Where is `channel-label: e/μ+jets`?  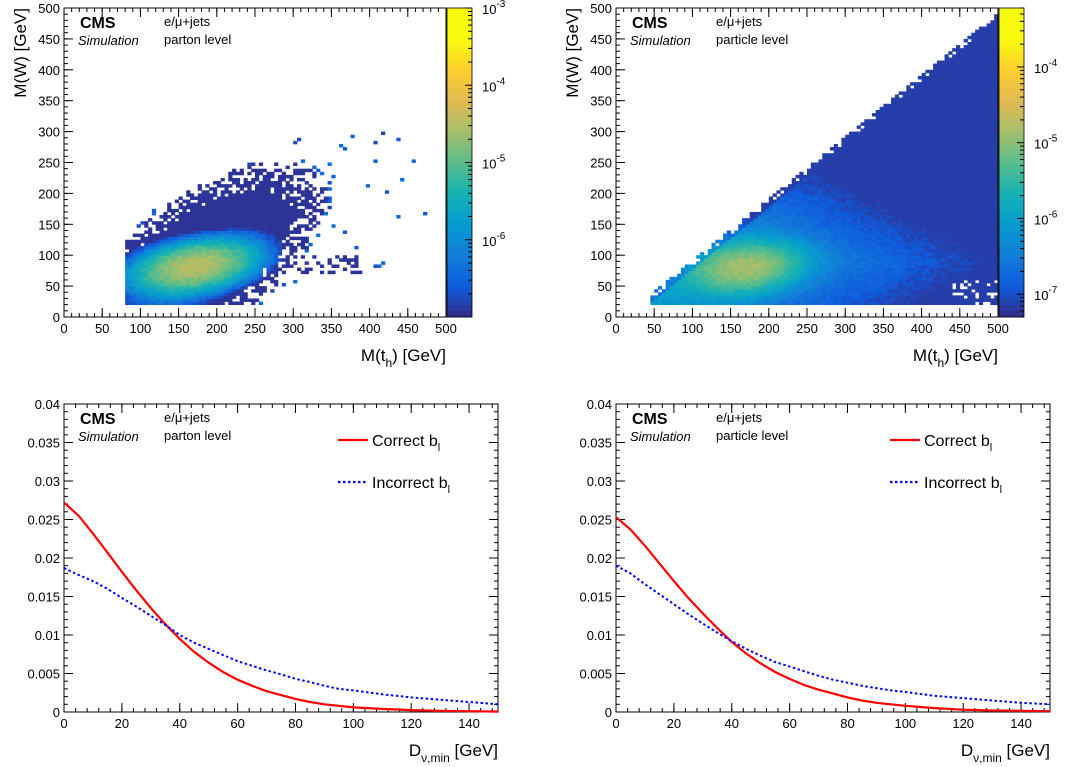 channel-label: e/μ+jets is located at coordinates (187, 21).